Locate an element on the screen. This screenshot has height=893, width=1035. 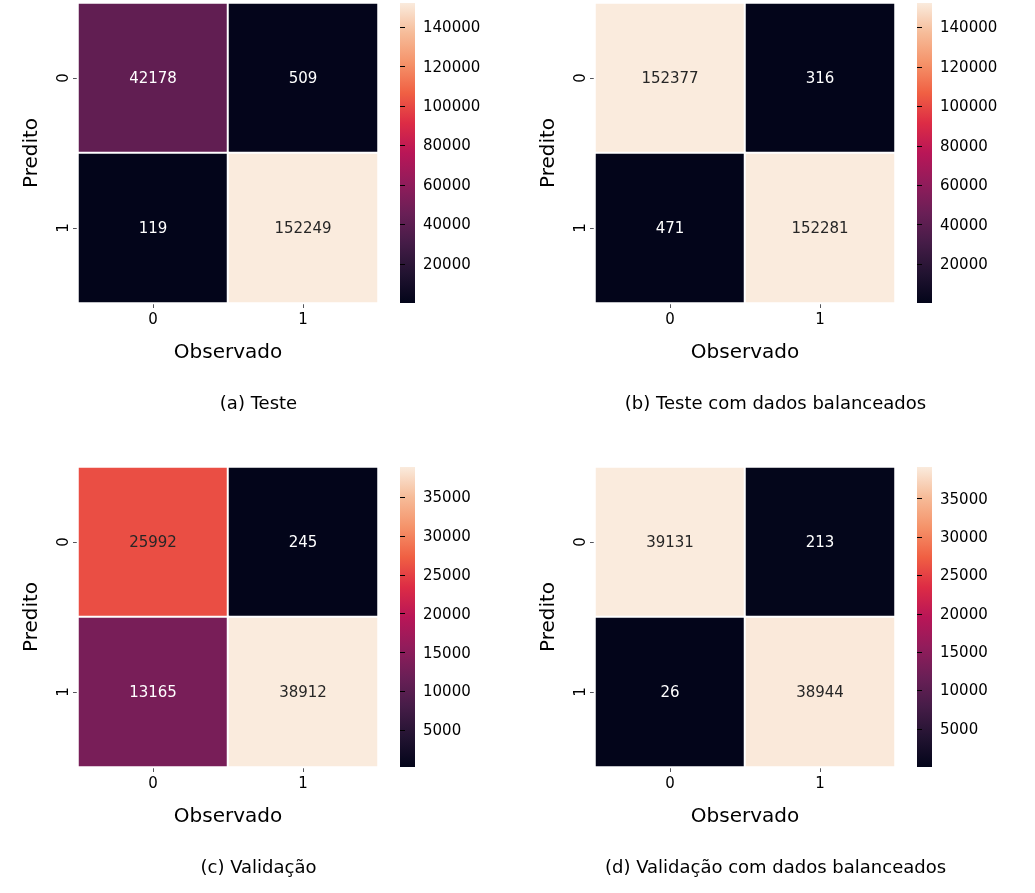
data-label: 509 is located at coordinates (303, 78).